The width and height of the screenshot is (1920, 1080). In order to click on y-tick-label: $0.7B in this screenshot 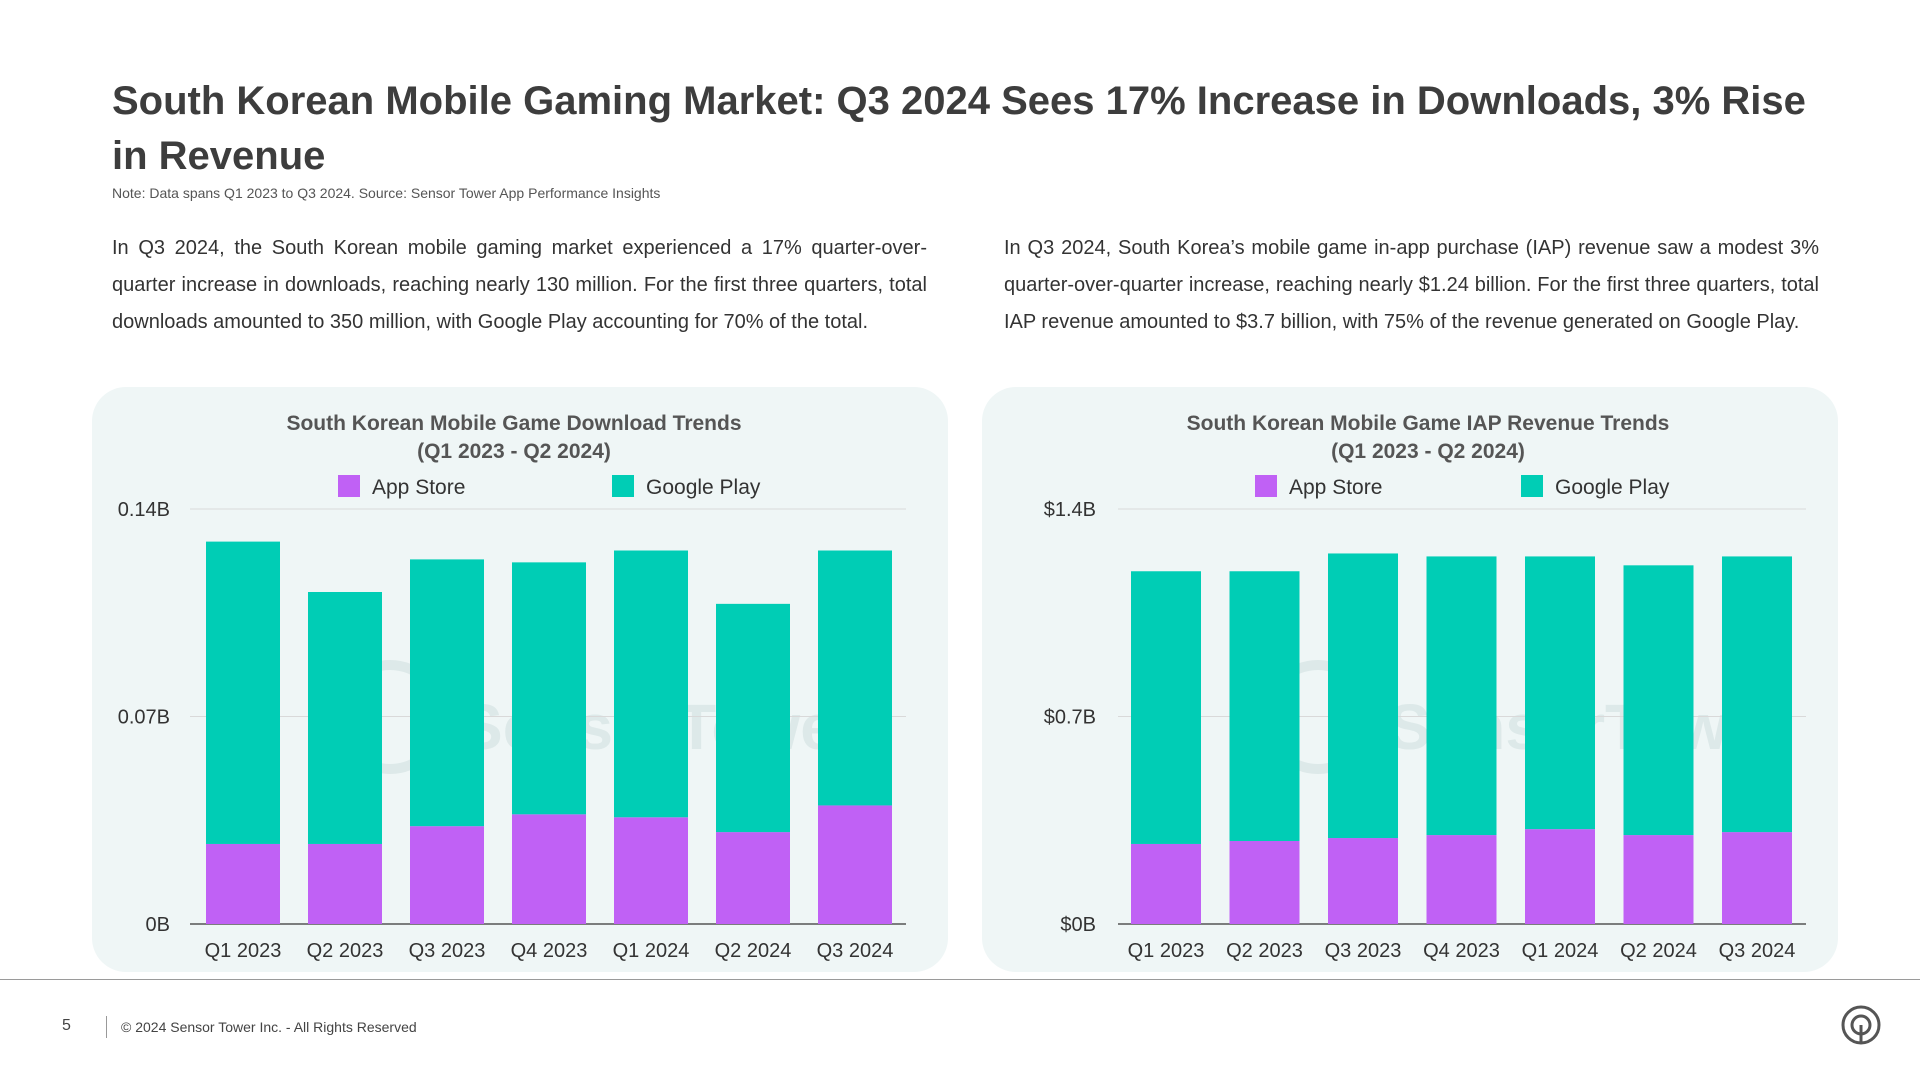, I will do `click(1070, 718)`.